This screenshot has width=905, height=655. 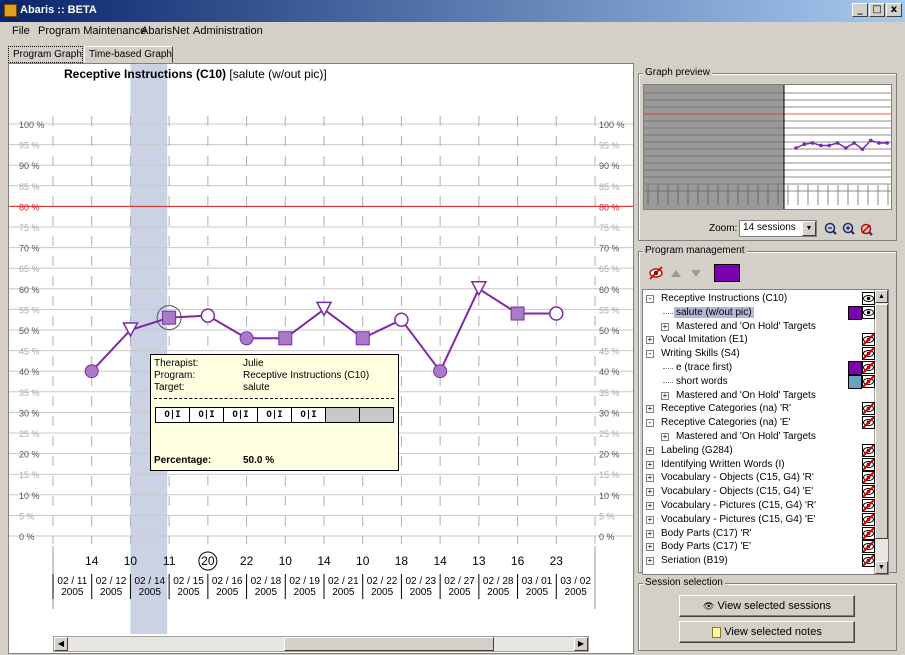 What do you see at coordinates (759, 409) in the screenshot?
I see `tree-node: + Receptive Categories (na) 'R'` at bounding box center [759, 409].